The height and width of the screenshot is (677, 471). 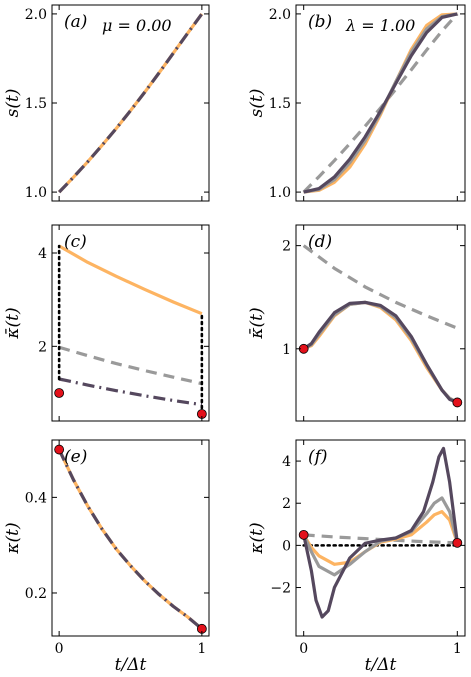 I want to click on y-tick-label: 0.4, so click(x=36, y=498).